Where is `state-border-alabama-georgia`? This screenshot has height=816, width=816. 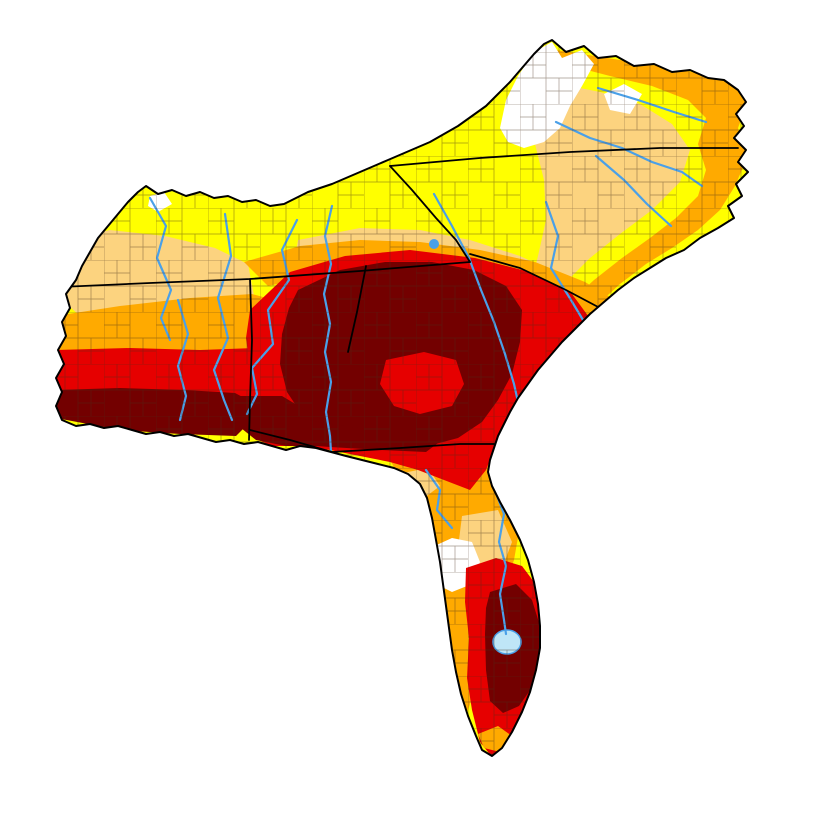
state-border-alabama-georgia is located at coordinates (357, 309).